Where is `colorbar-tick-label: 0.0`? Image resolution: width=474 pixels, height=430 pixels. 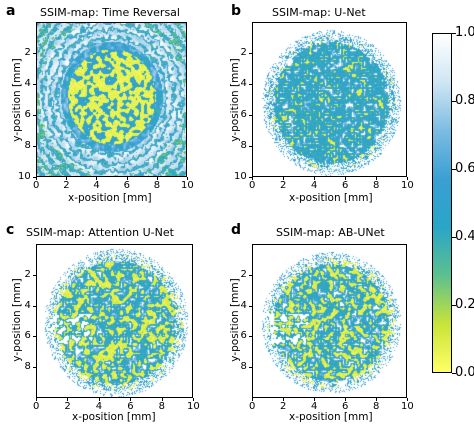 colorbar-tick-label: 0.0 is located at coordinates (464, 372).